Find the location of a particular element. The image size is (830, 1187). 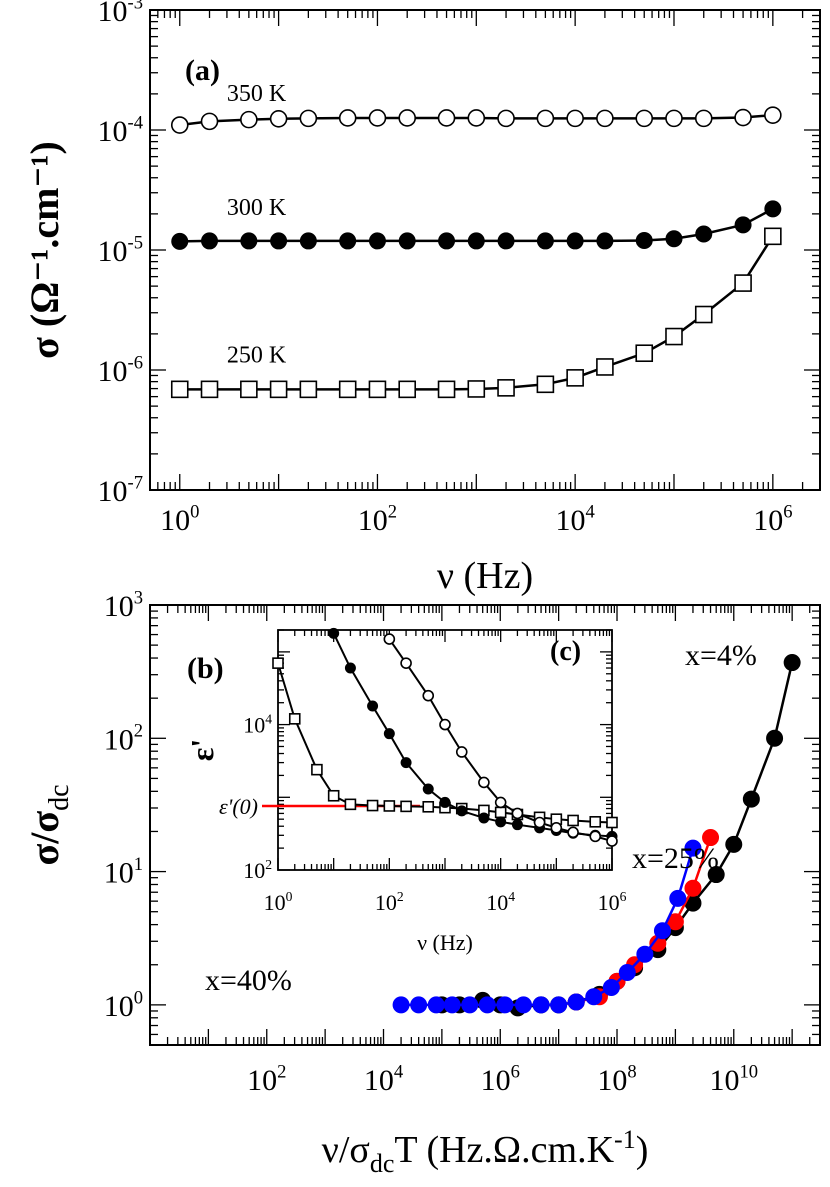

x-axis-title-b: ν/σdcT (Hz.Ω.cm.K-1) is located at coordinates (485, 1151).